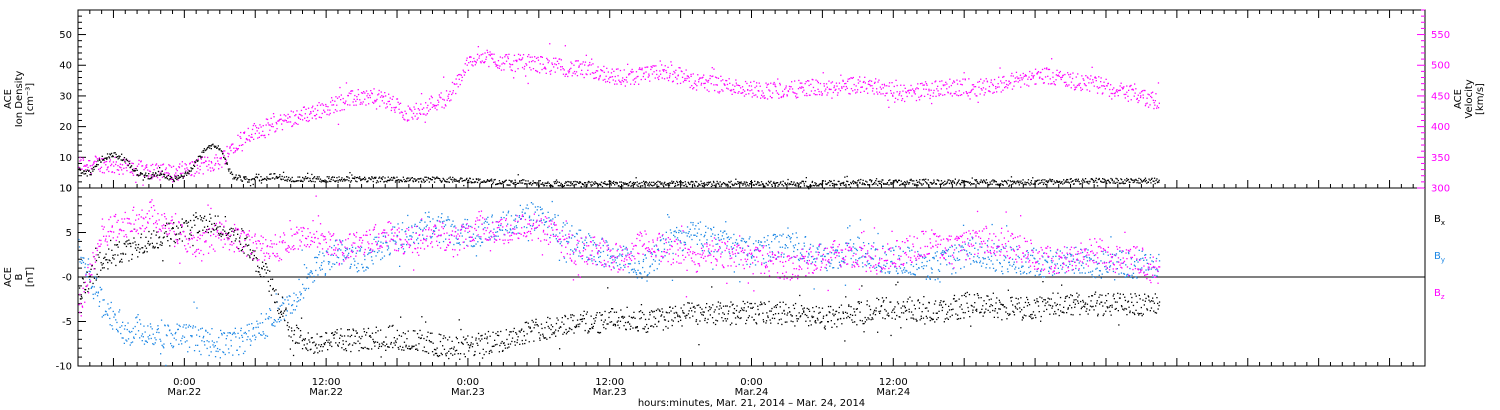  What do you see at coordinates (609, 382) in the screenshot?
I see `time-tick-label: 12:00` at bounding box center [609, 382].